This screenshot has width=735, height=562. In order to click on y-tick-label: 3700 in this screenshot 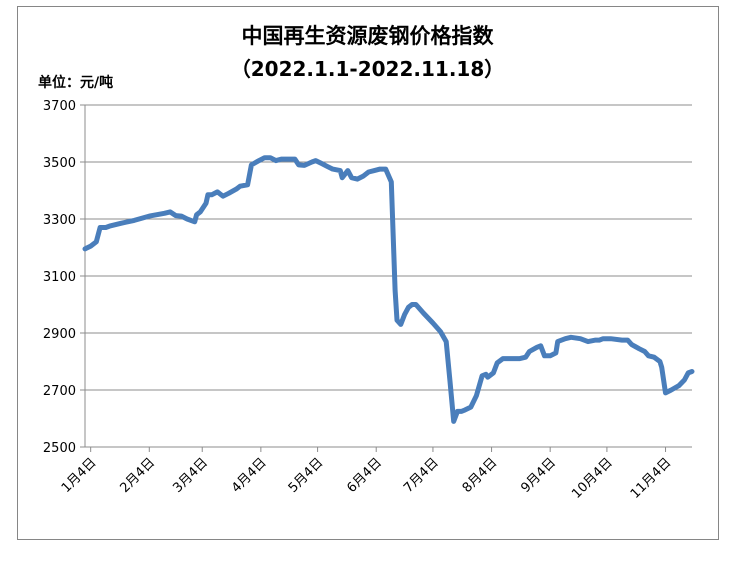, I will do `click(59, 106)`.